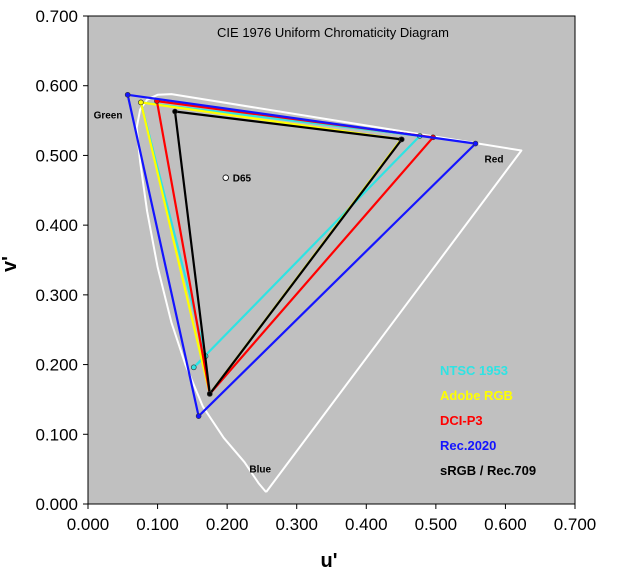 This screenshot has height=584, width=640. Describe the element at coordinates (108, 115) in the screenshot. I see `point-label-0: Green` at that location.